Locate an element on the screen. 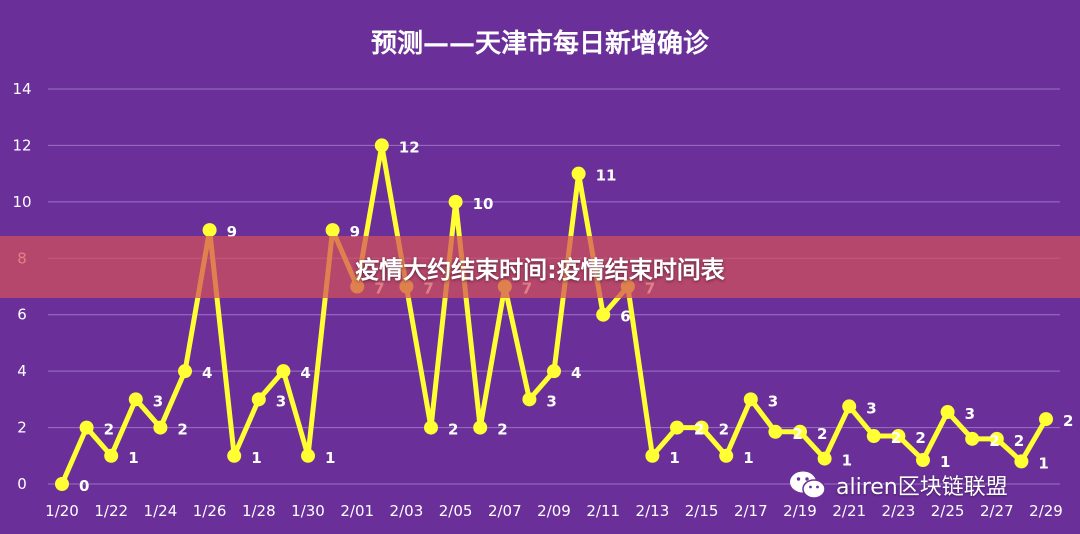 Image resolution: width=1080 pixels, height=534 pixels. overlay-banner: 疫情大约结束时间:疫情结束时间表 is located at coordinates (540, 267).